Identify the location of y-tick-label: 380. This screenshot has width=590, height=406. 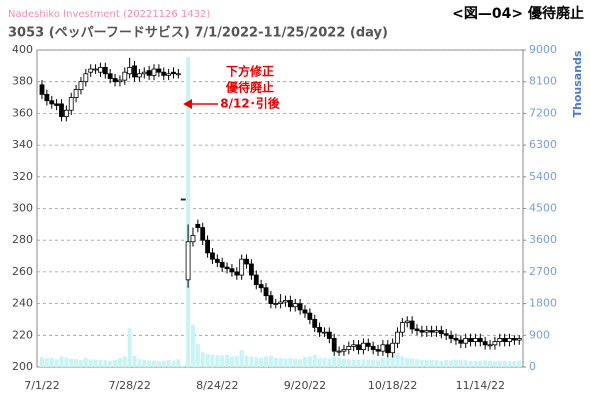
(22, 81).